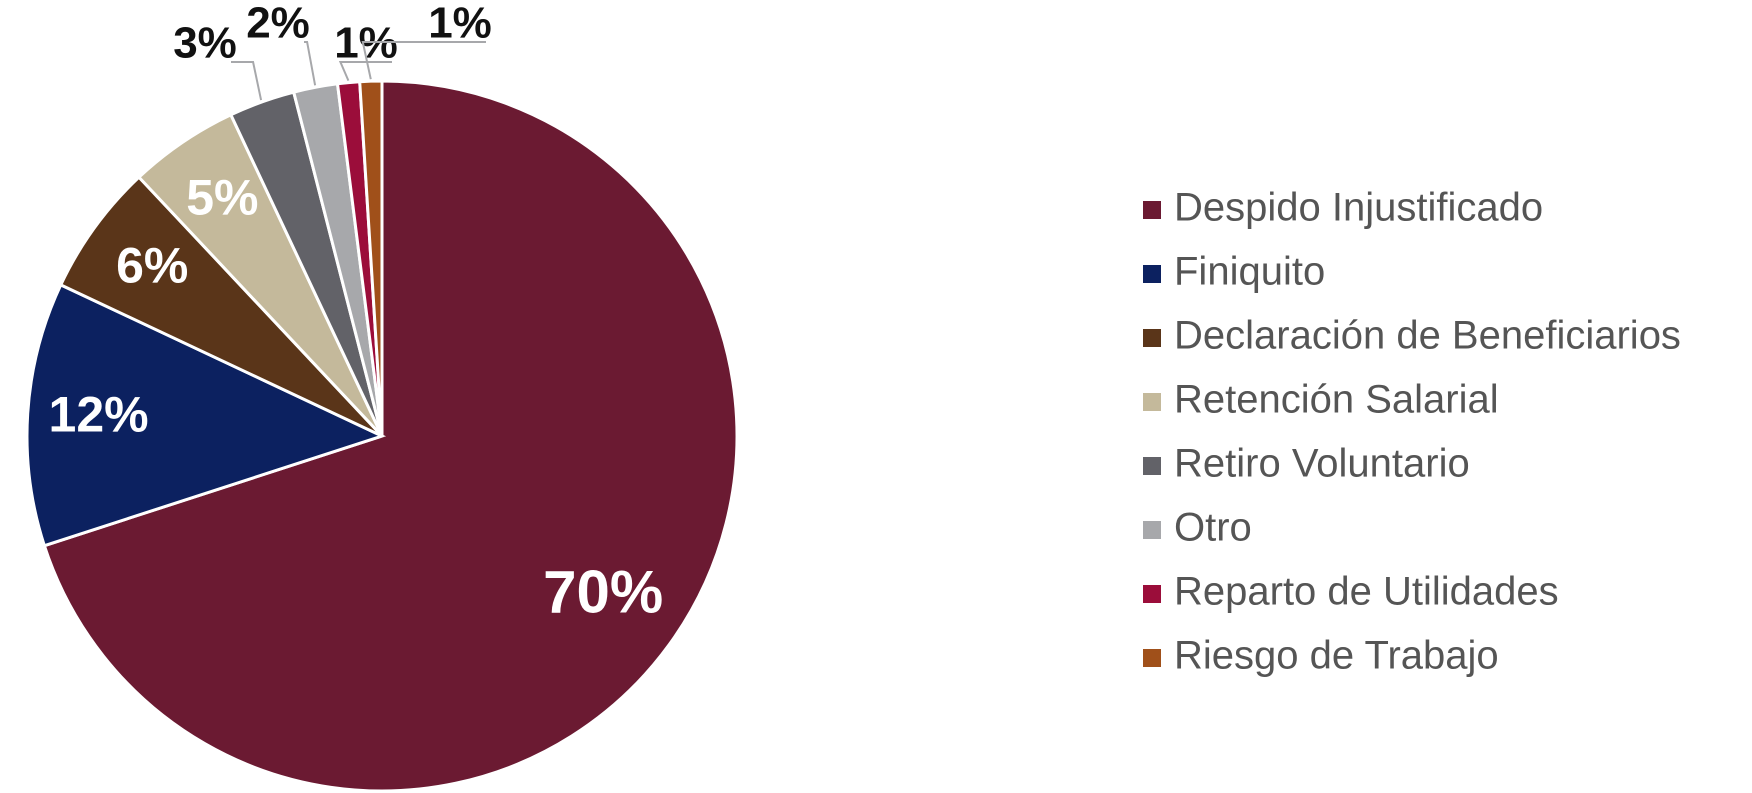 The image size is (1752, 793). What do you see at coordinates (603, 592) in the screenshot?
I see `slice-label: 70%` at bounding box center [603, 592].